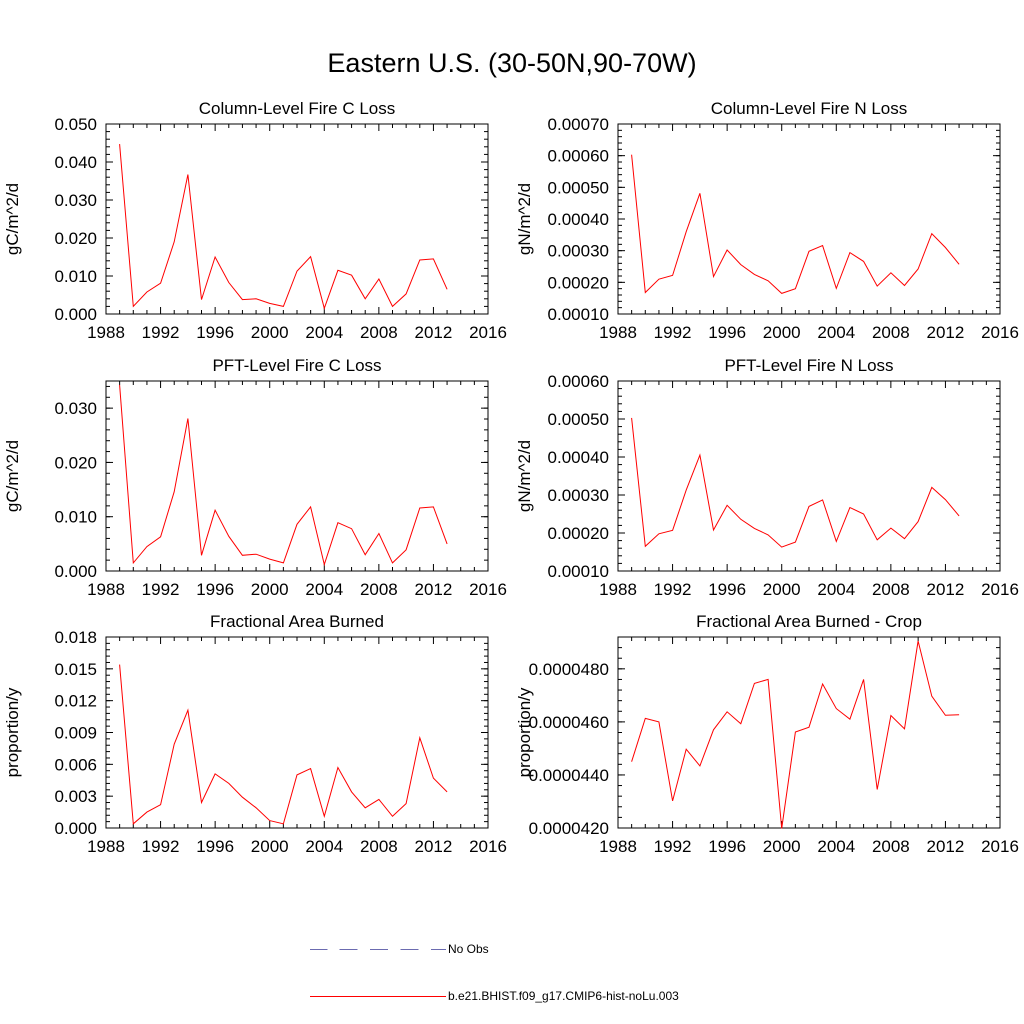 The height and width of the screenshot is (1024, 1024). What do you see at coordinates (75, 637) in the screenshot?
I see `y-tick-label: 0.018` at bounding box center [75, 637].